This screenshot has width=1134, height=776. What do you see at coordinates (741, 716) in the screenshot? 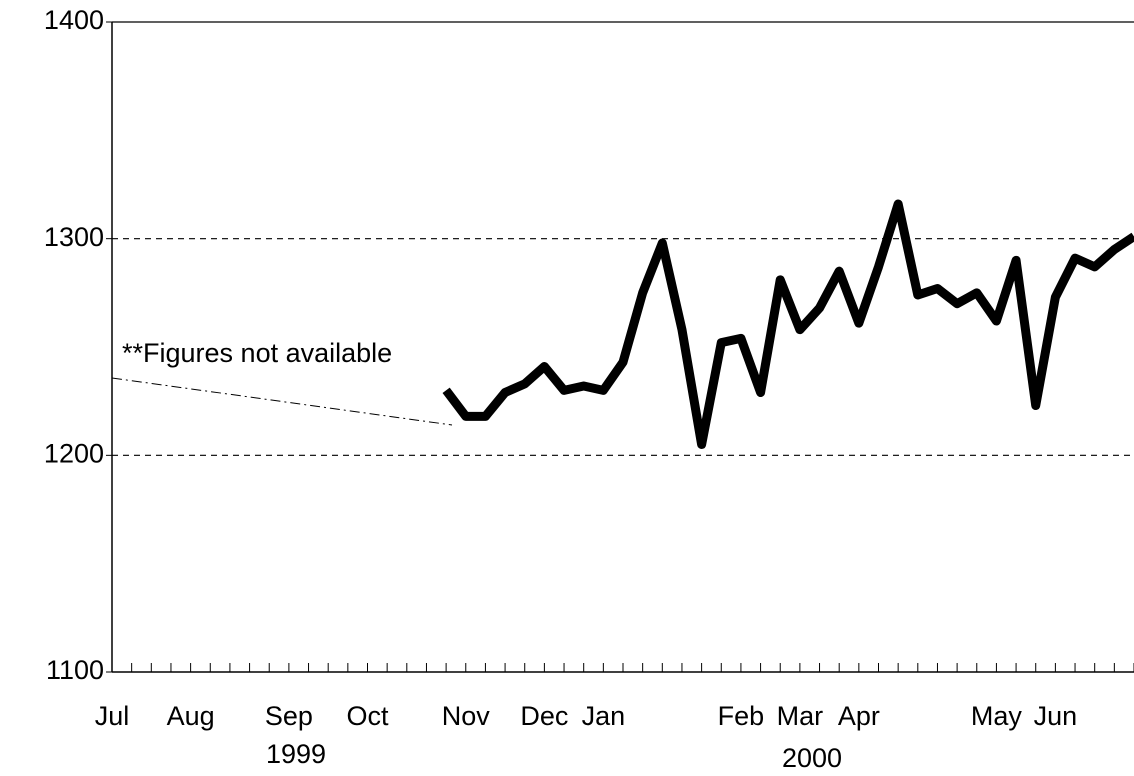
I see `x-tick-label: Feb` at bounding box center [741, 716].